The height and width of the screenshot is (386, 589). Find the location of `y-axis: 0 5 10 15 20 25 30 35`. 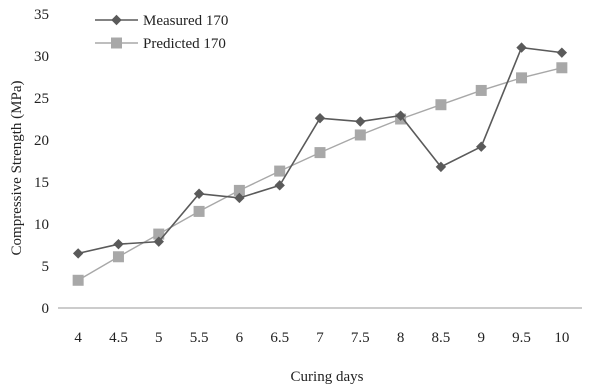

y-axis: 0 5 10 15 20 25 30 35 is located at coordinates (41, 162).